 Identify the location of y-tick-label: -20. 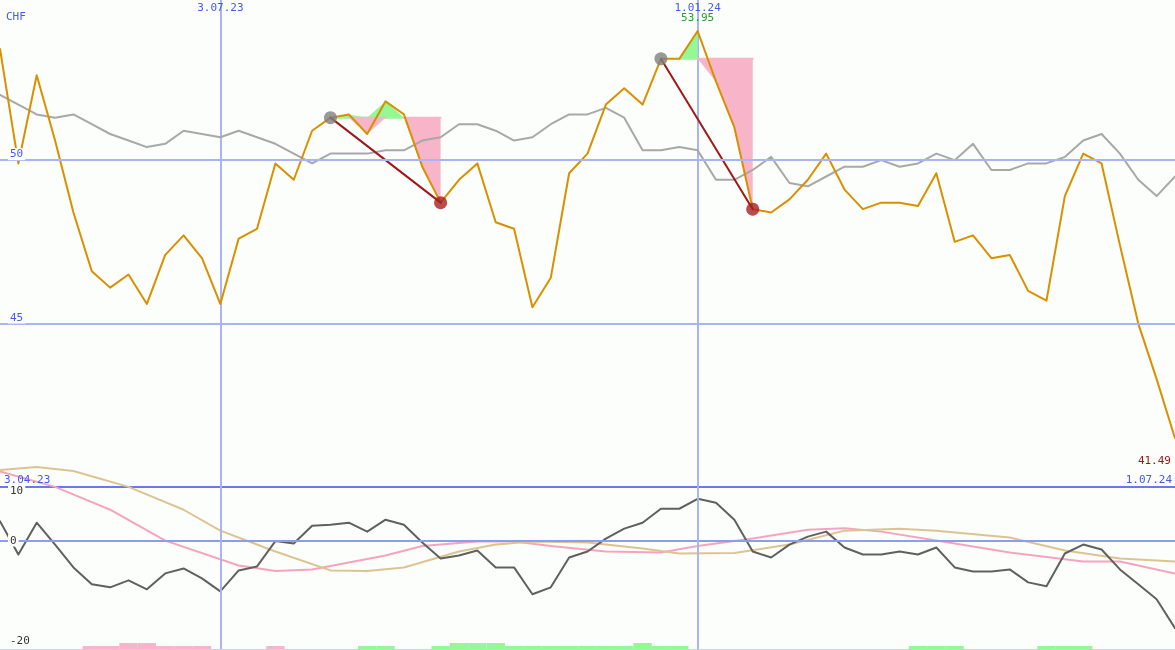
(20, 640).